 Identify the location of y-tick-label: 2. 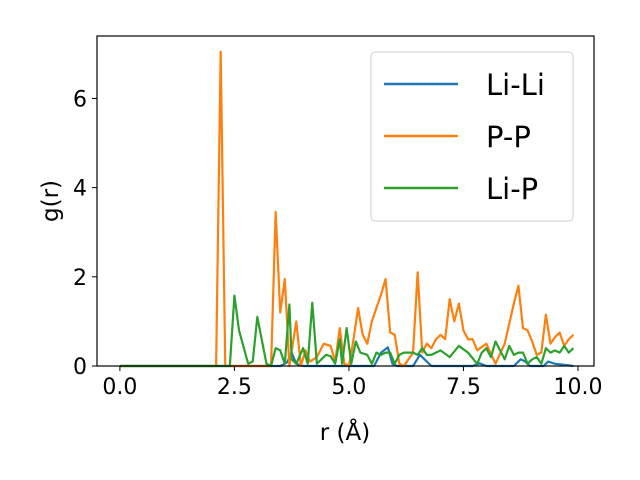
(80, 278).